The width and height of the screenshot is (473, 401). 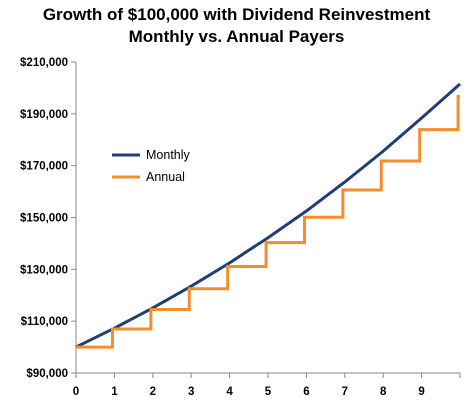 What do you see at coordinates (44, 322) in the screenshot?
I see `y-tick-label: $110,000` at bounding box center [44, 322].